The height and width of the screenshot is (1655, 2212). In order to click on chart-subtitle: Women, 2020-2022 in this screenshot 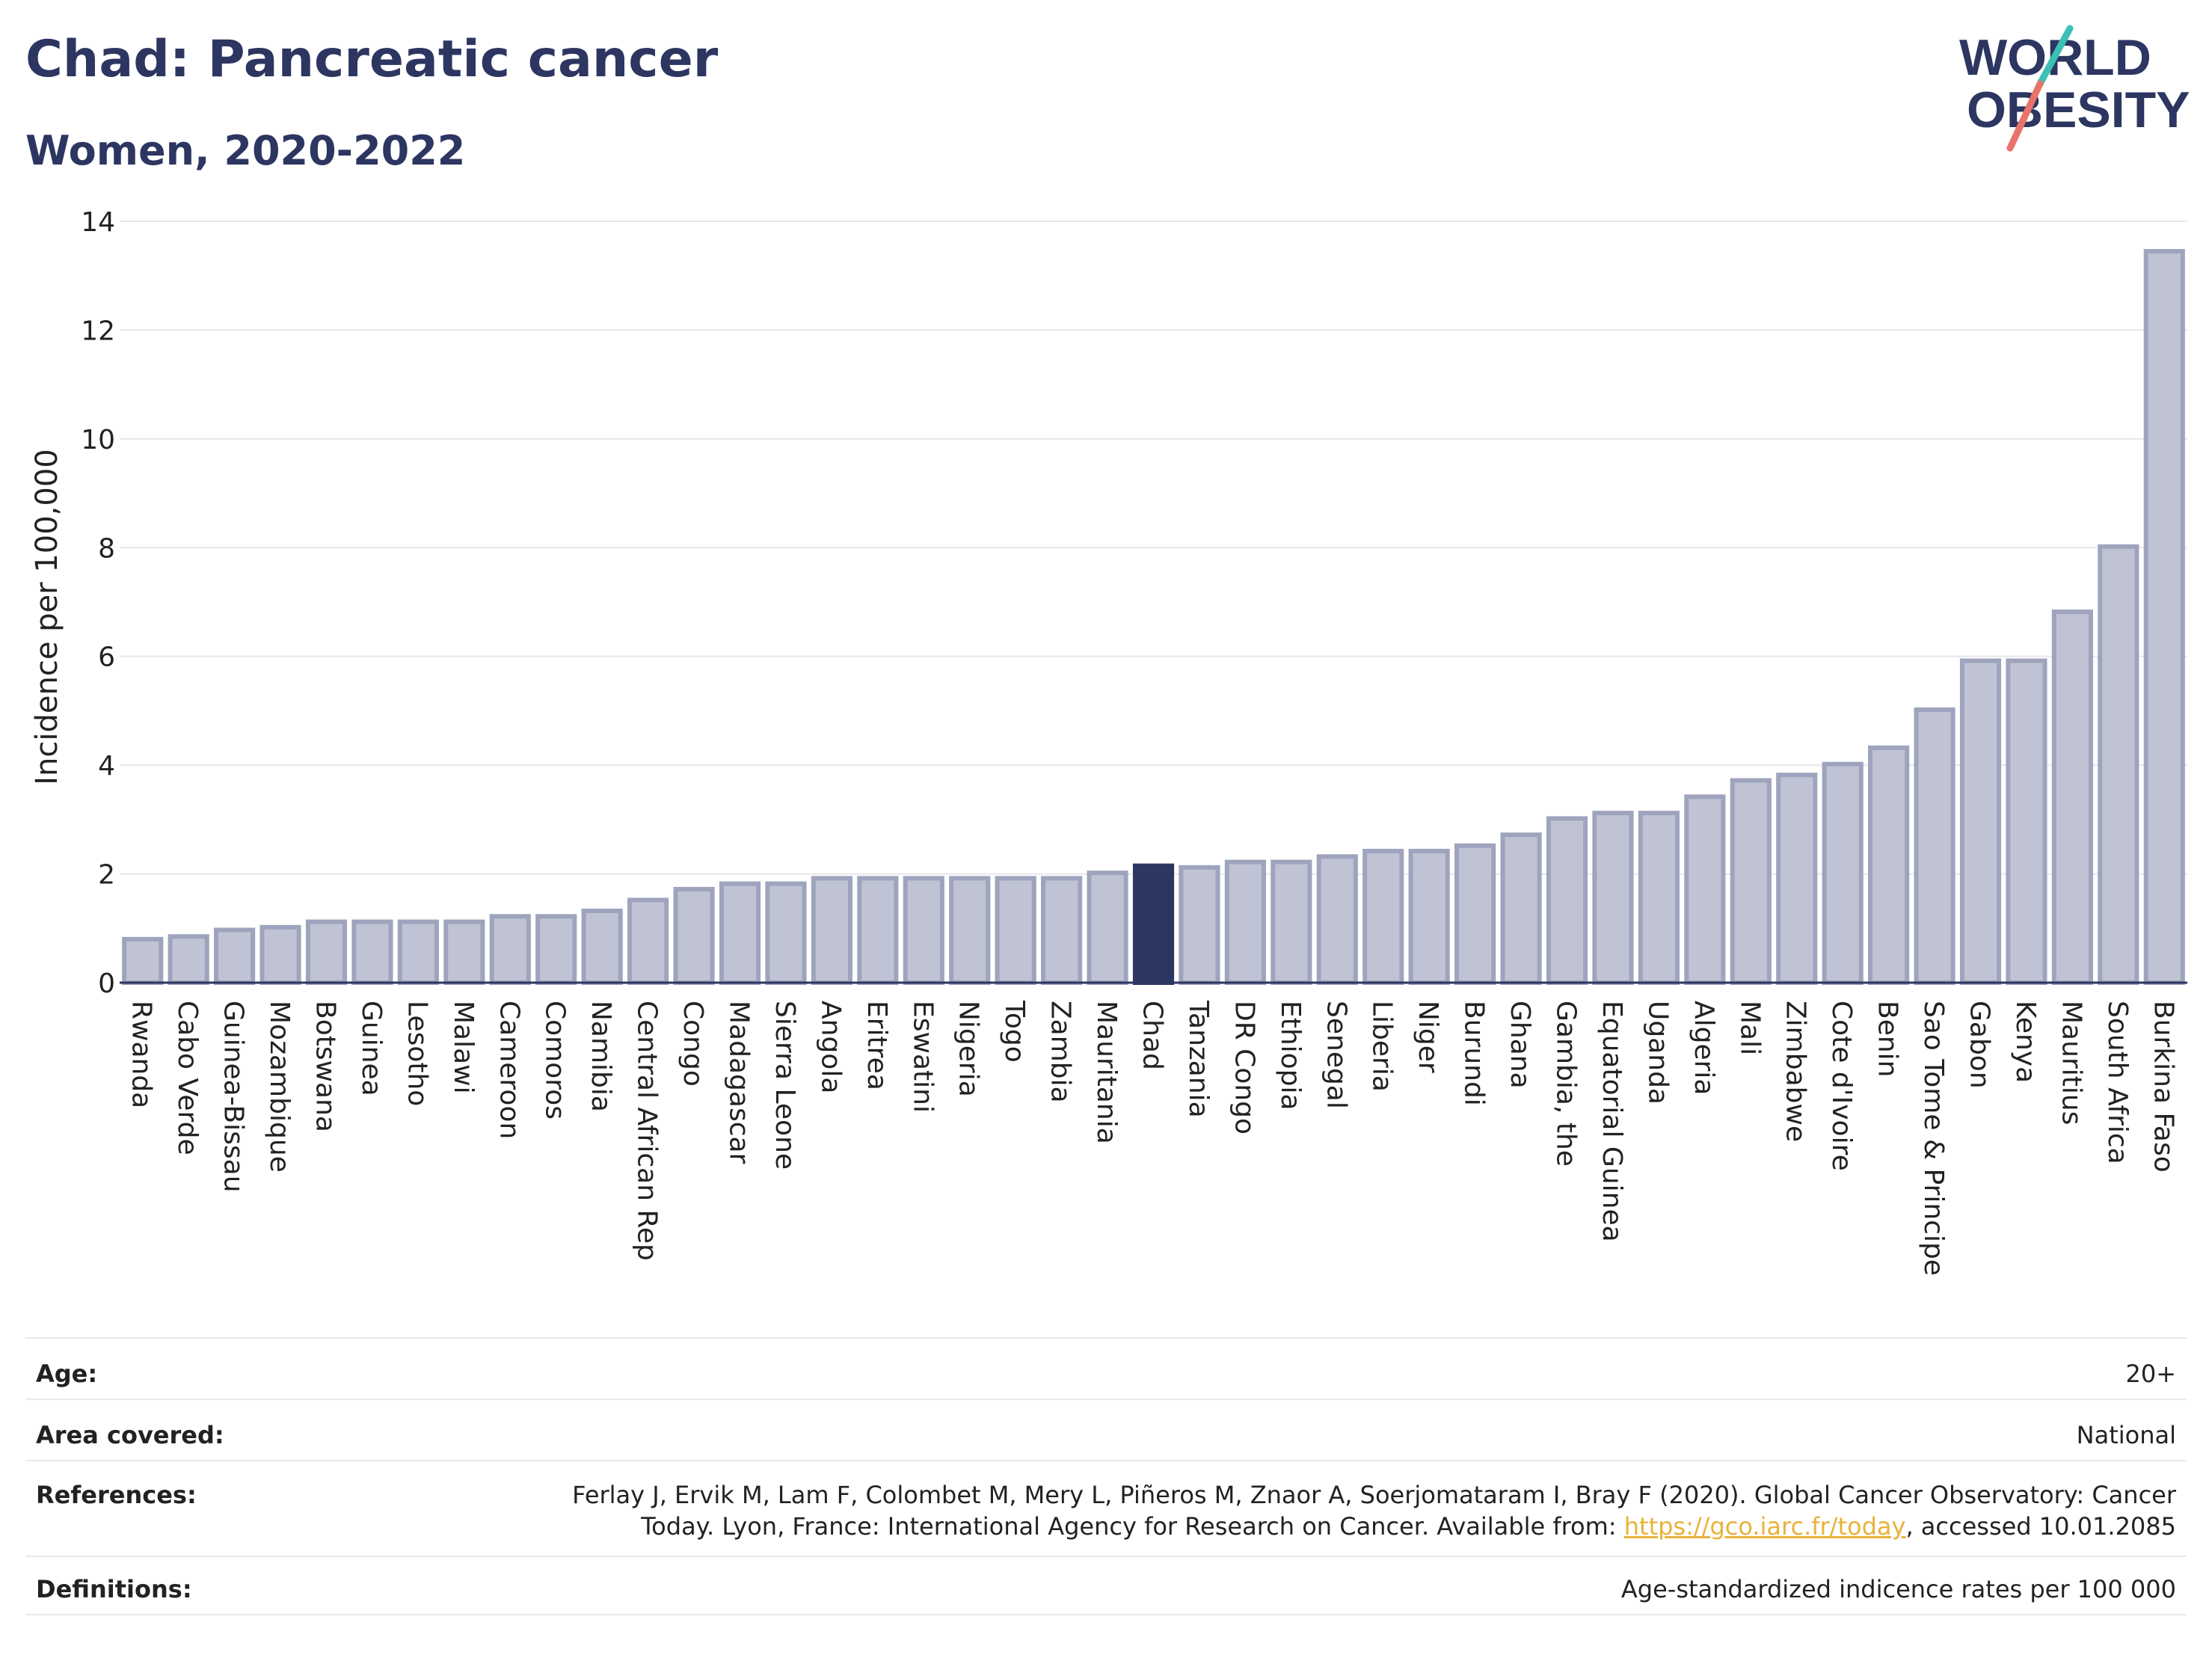, I will do `click(245, 150)`.